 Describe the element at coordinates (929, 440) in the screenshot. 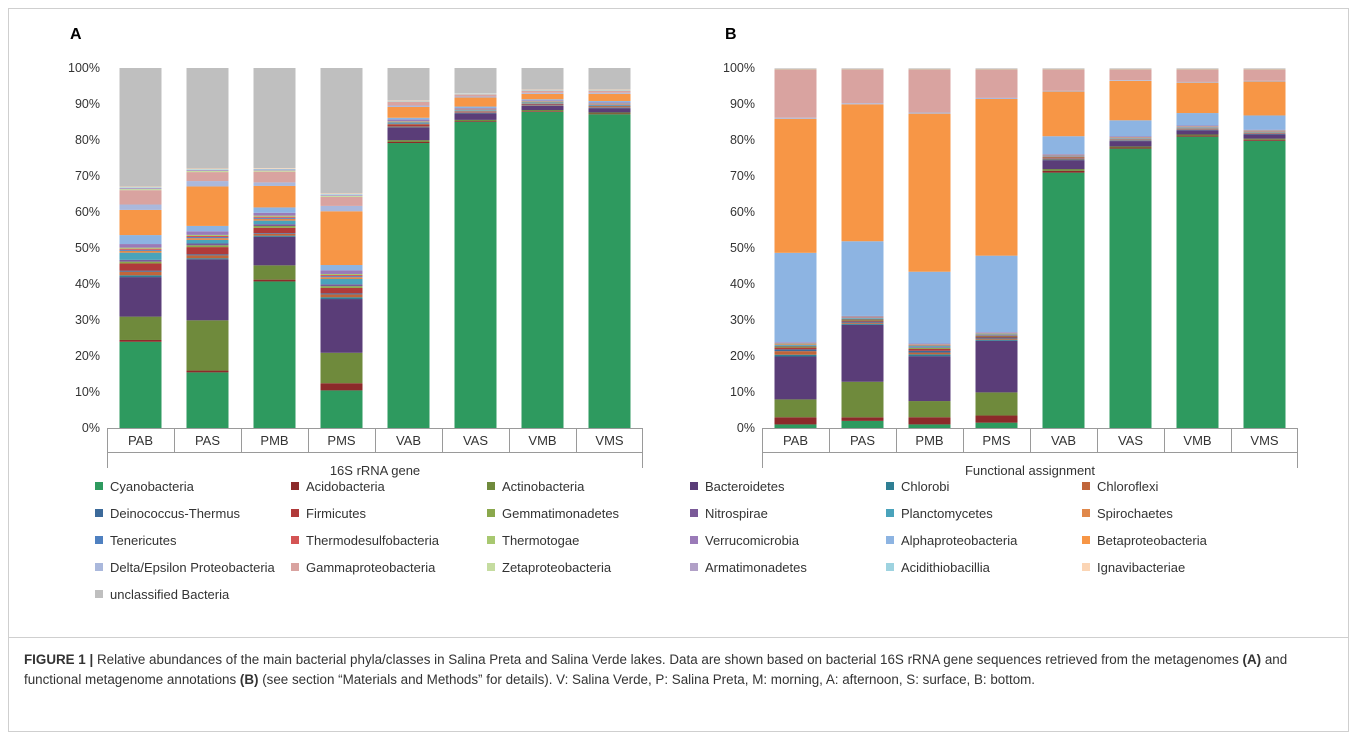

I see `x-tick-label: PMB` at that location.